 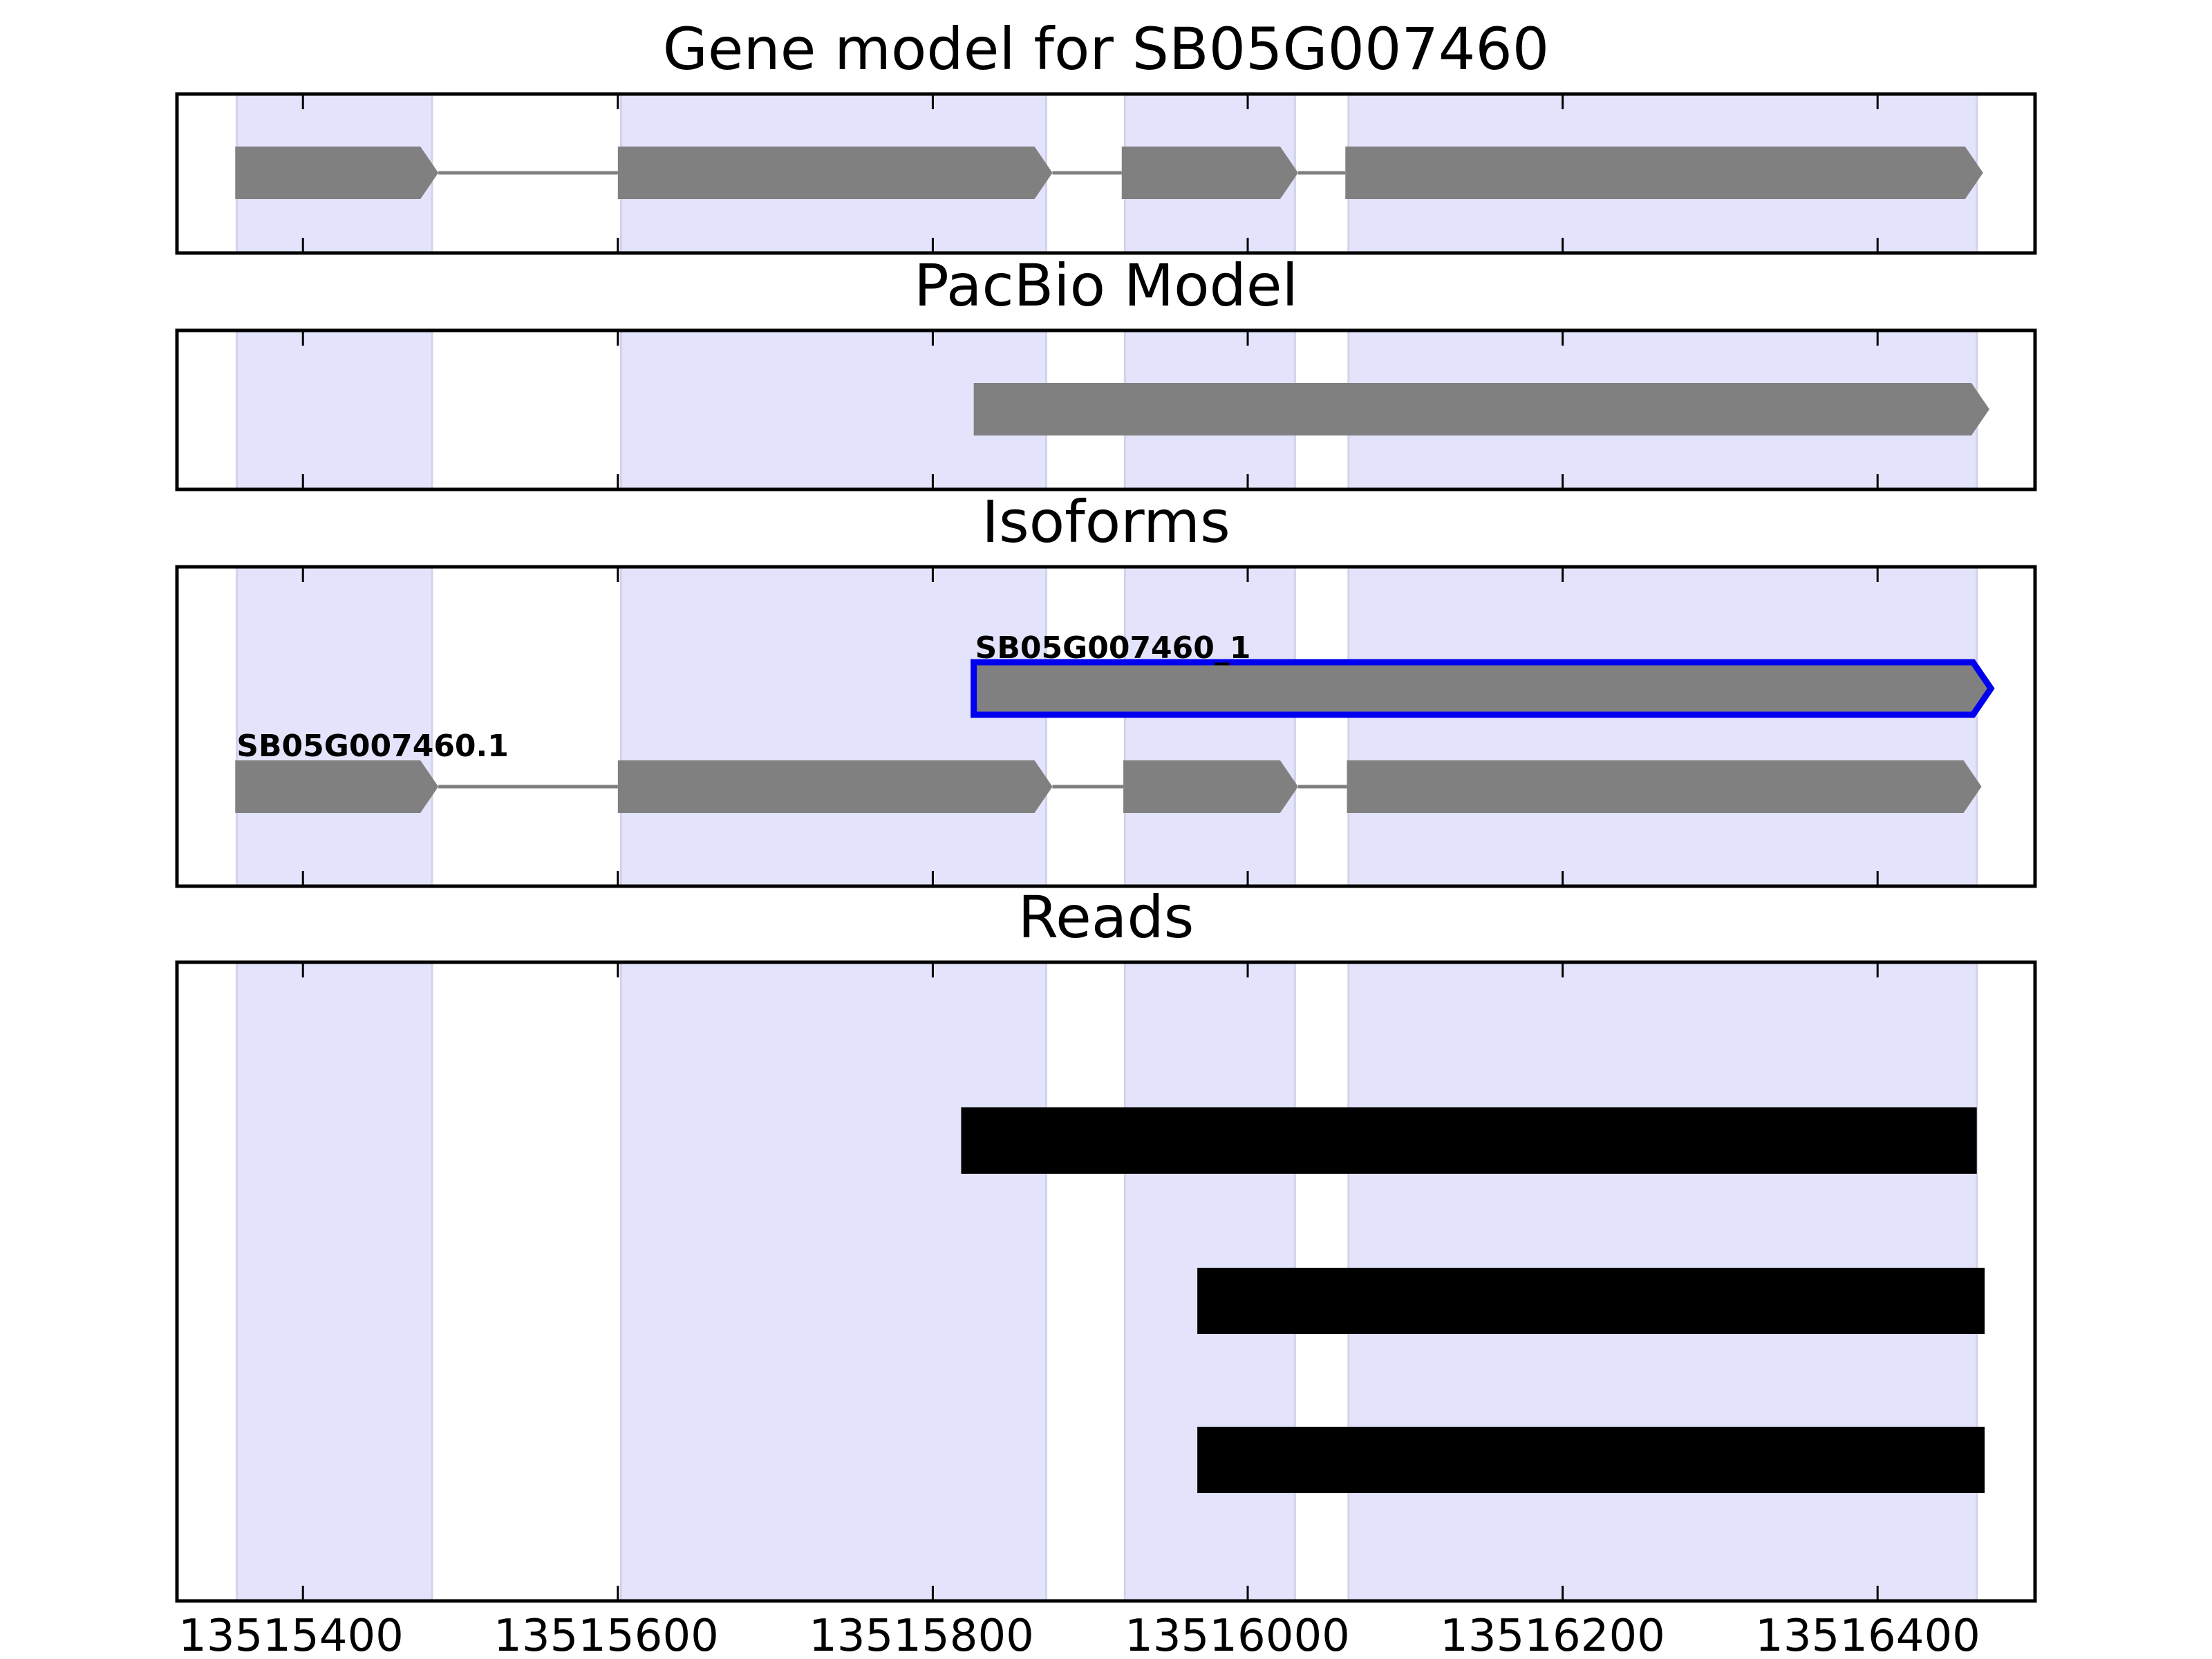 I want to click on panel-title-isoforms: Isoforms, so click(x=1106, y=522).